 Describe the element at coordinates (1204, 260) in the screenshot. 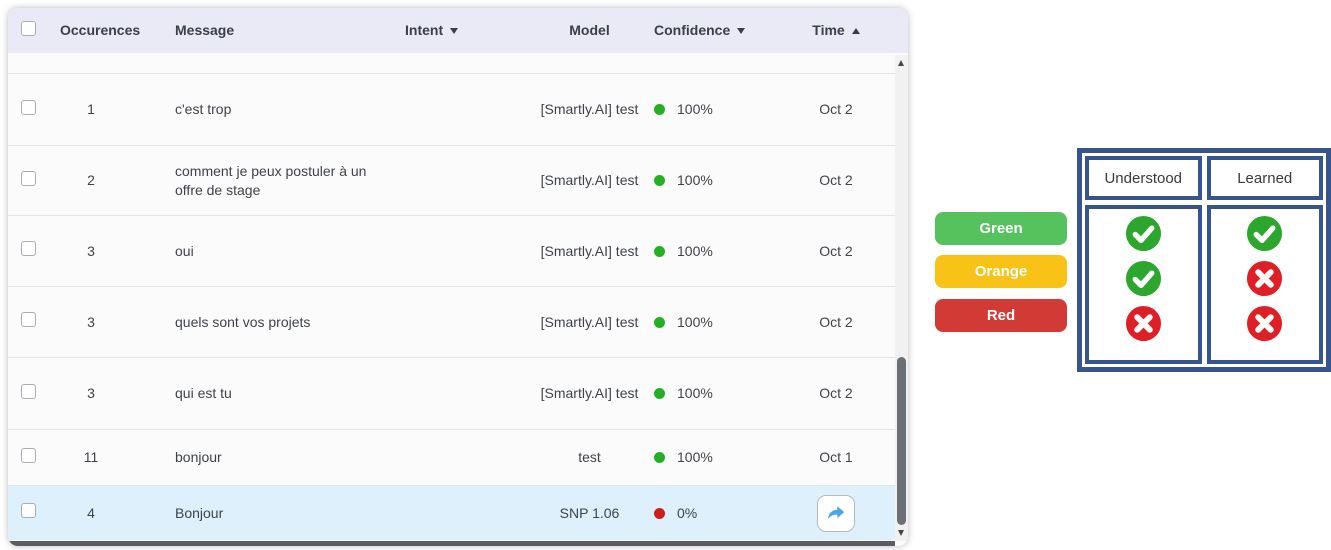

I see `understood-learned-matrix: Understood Learned` at that location.